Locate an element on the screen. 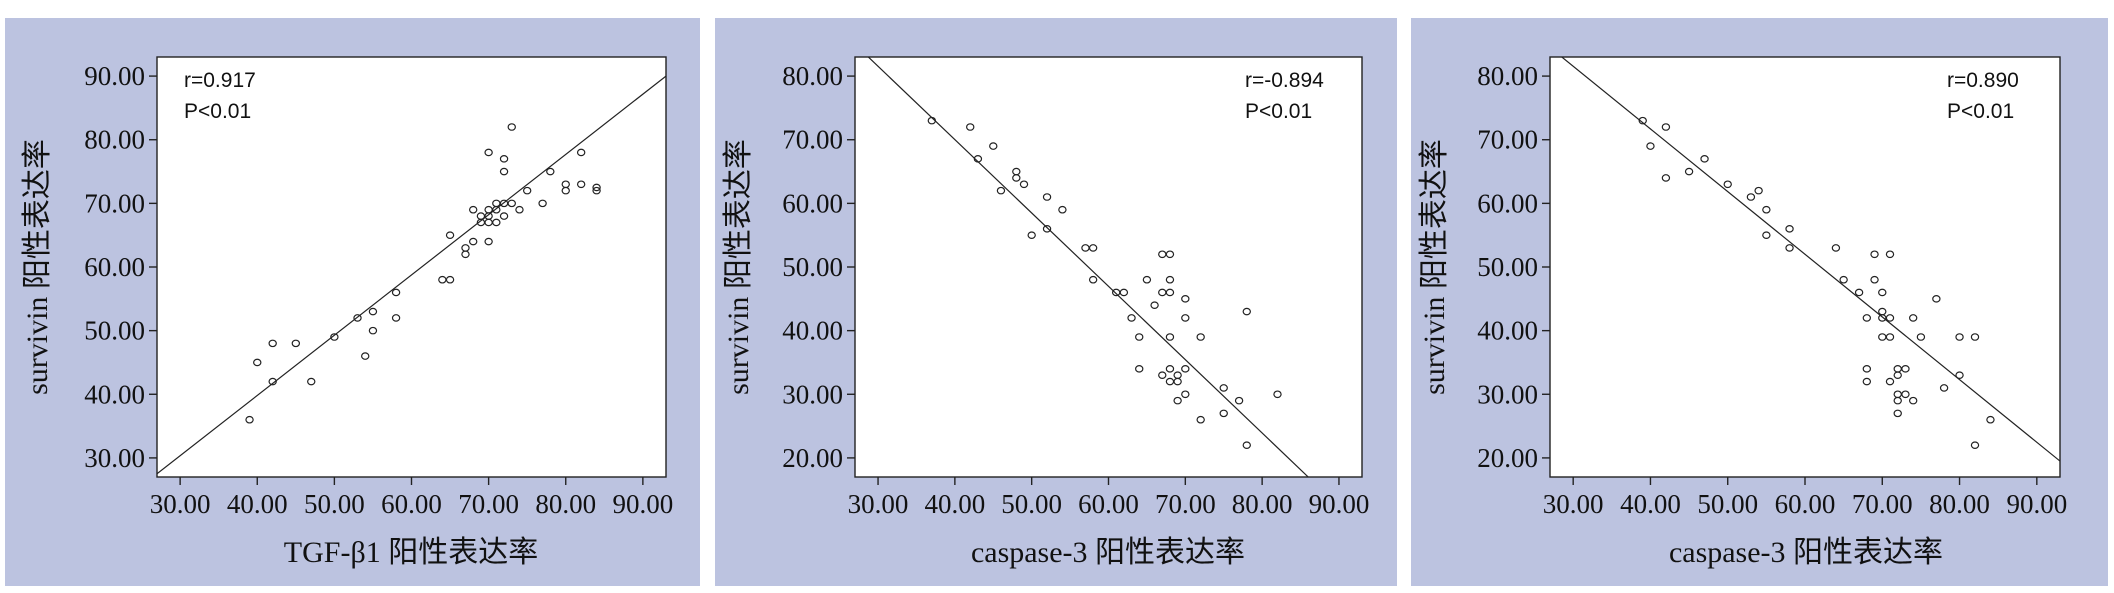 The width and height of the screenshot is (2114, 593). x-tick-label: 80.00 is located at coordinates (1262, 504).